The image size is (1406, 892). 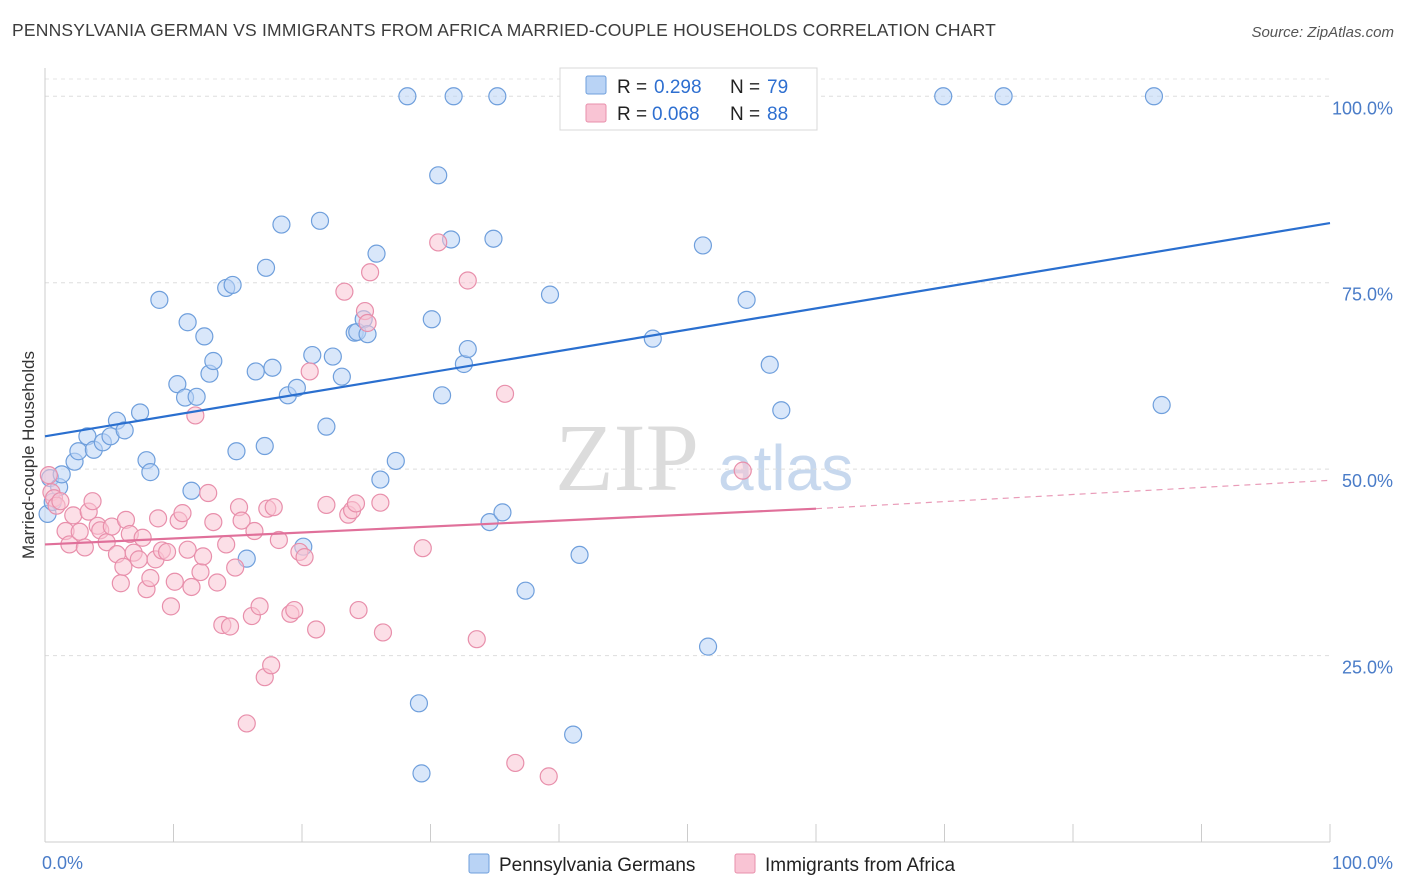 I want to click on x-tick-label: 0.0%, so click(x=62, y=863).